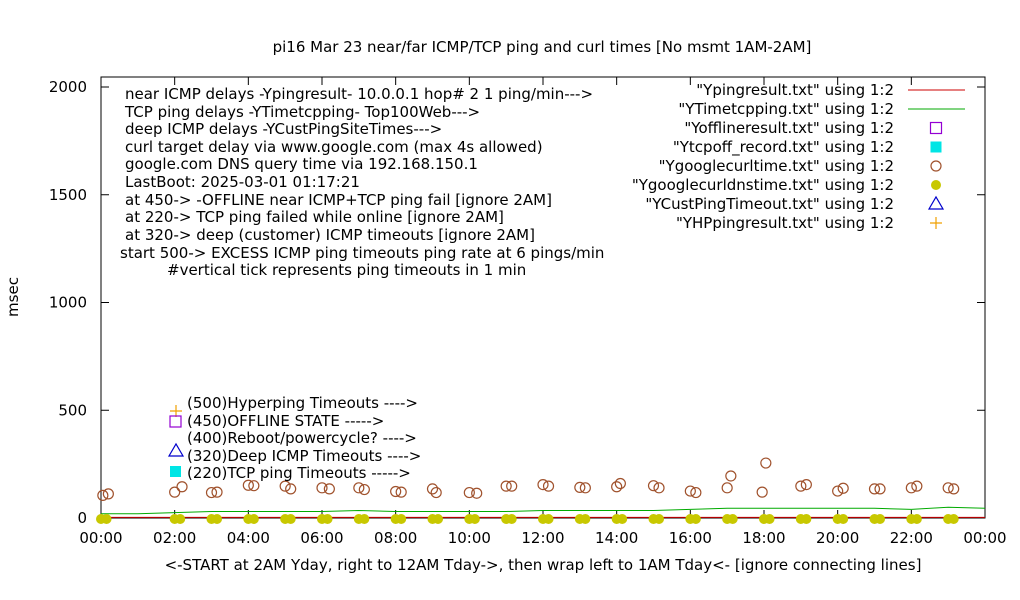  I want to click on legend-marker-open-square, so click(936, 128).